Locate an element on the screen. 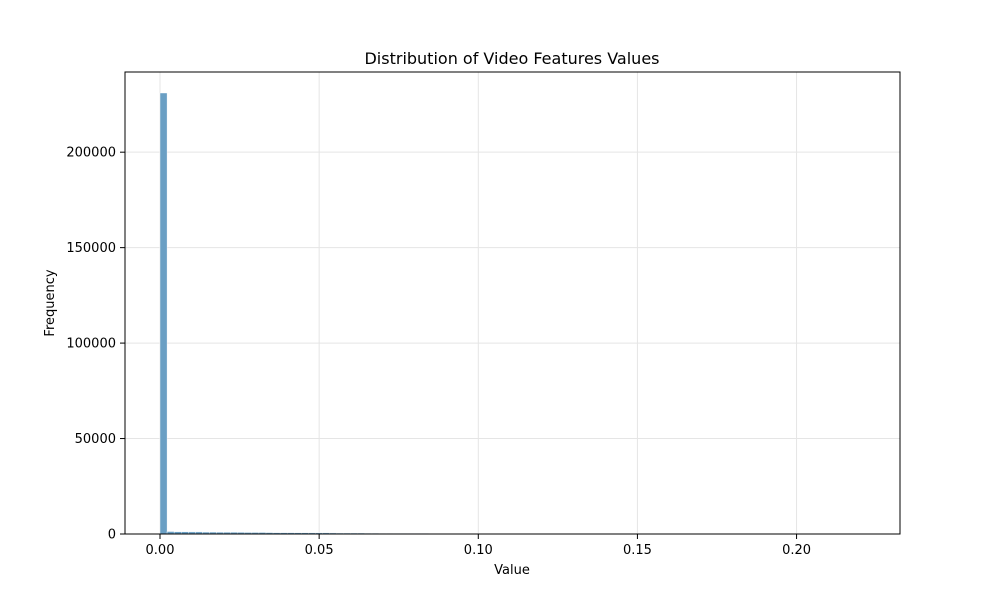  y-tick-label: 200000 is located at coordinates (91, 153).